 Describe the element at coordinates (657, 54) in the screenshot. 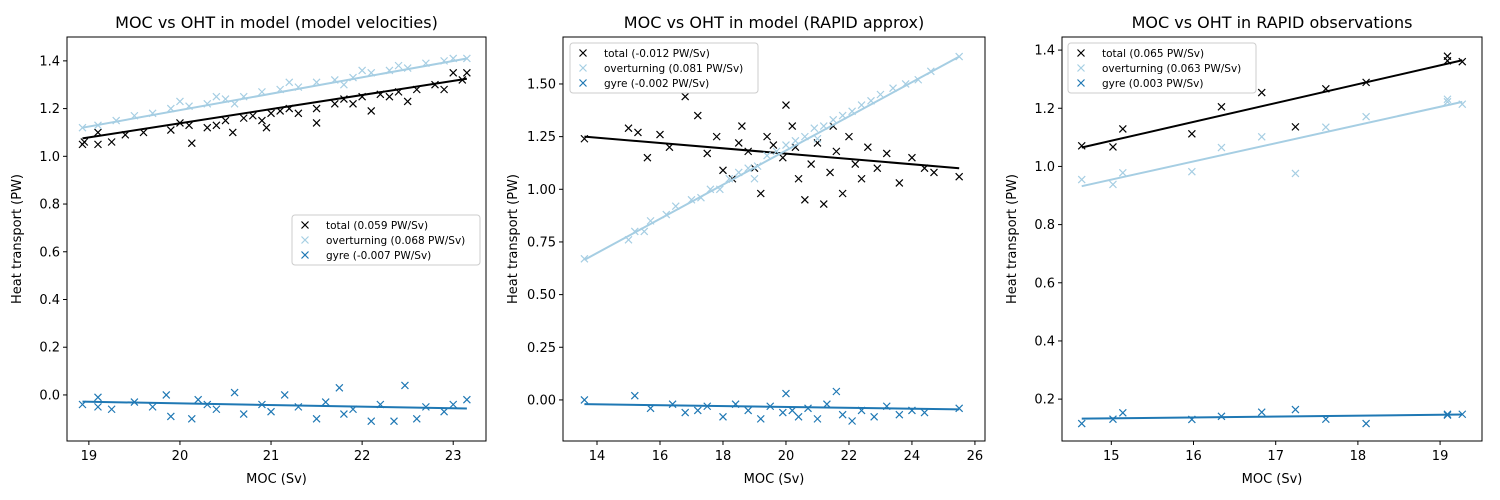

I see `legend-label-total: total (-0.012 PW/Sv)` at that location.